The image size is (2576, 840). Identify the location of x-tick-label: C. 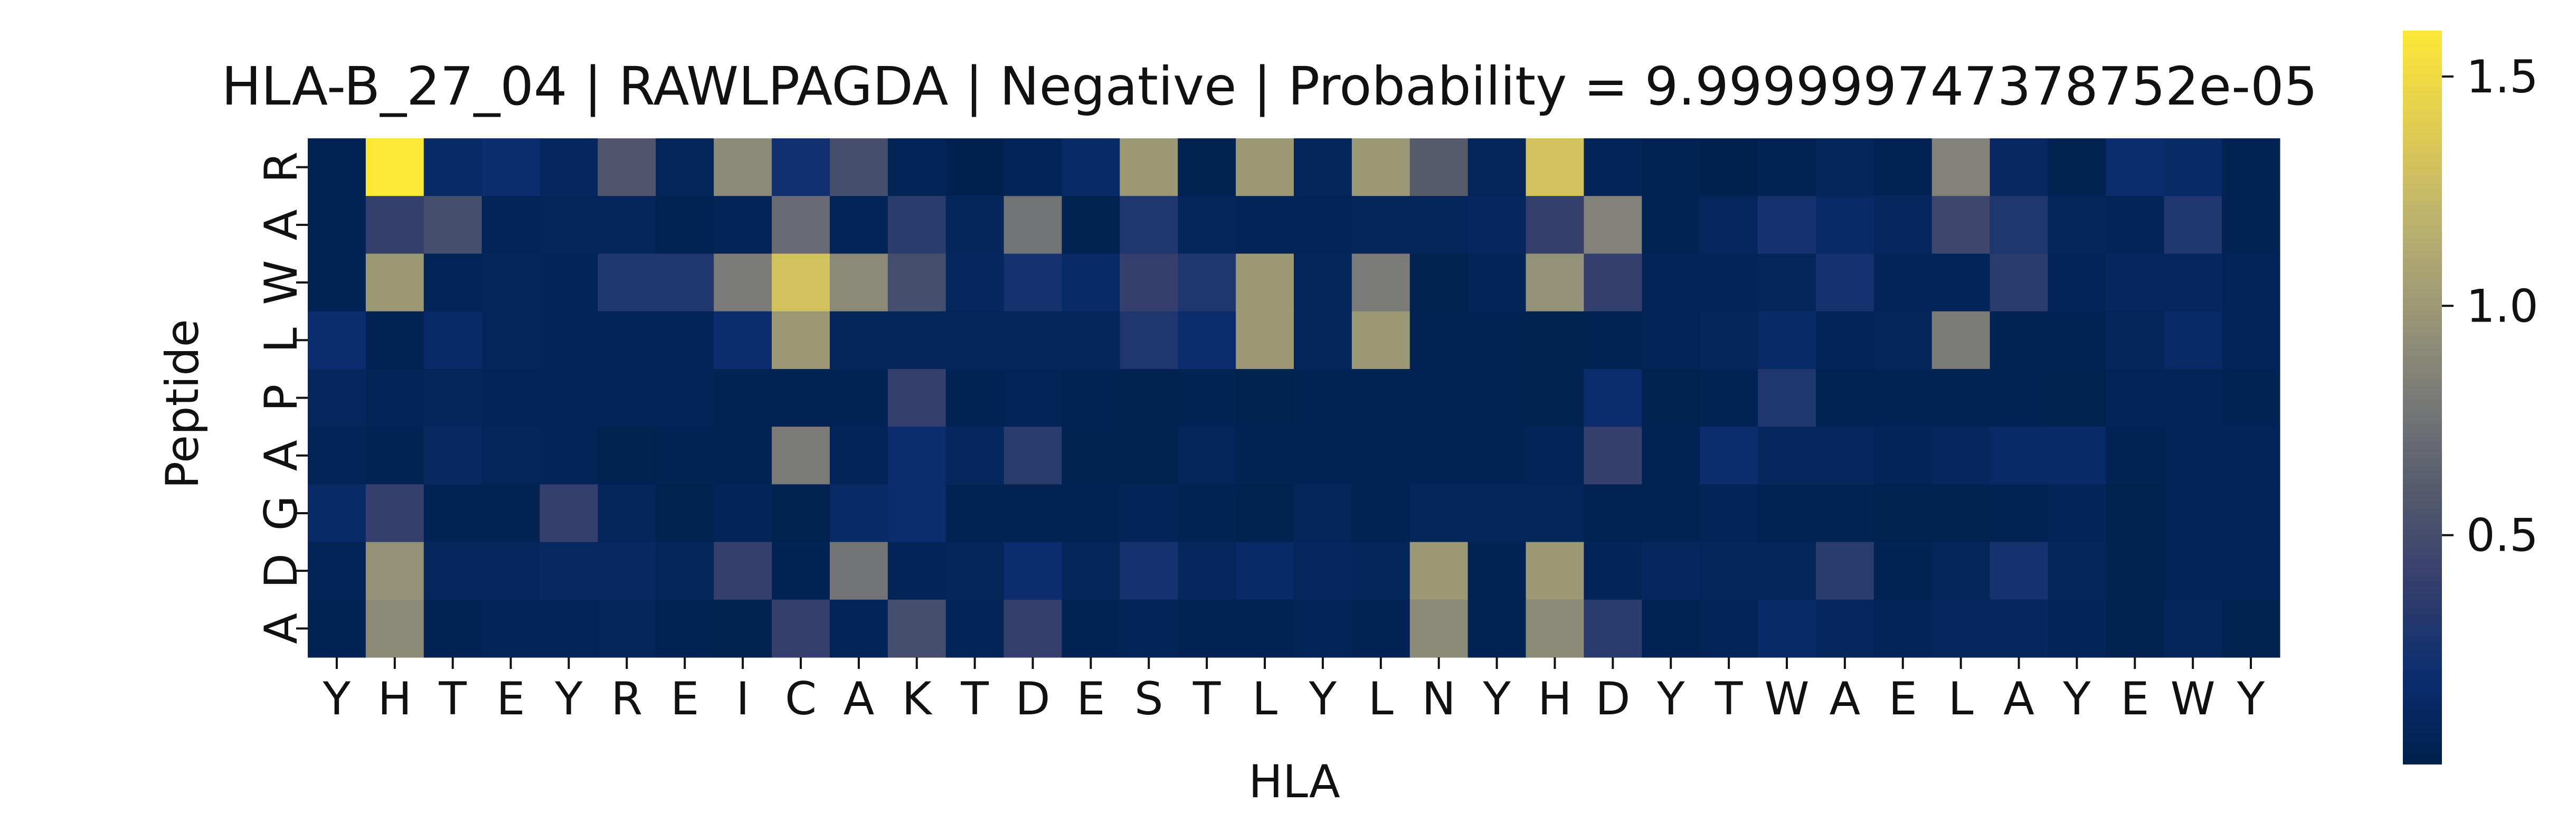
(801, 699).